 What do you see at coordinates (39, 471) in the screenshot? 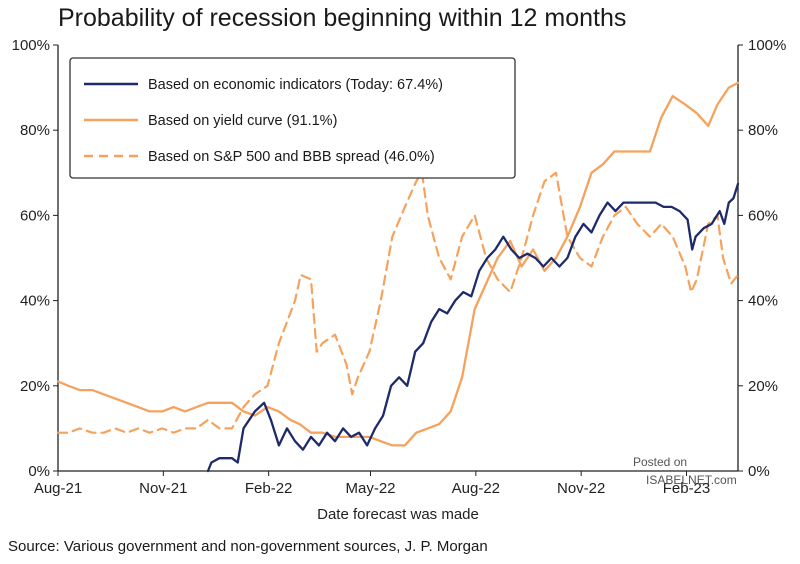
I see `y-tick-label-left: 0%` at bounding box center [39, 471].